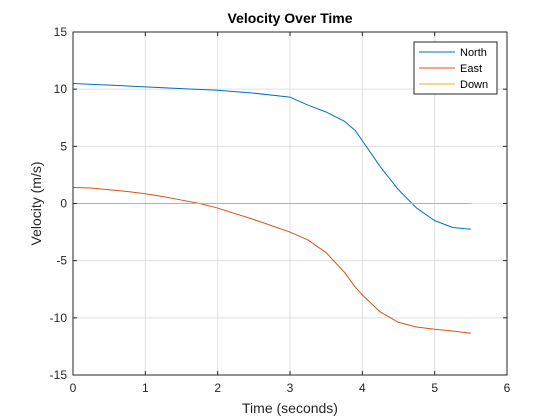  I want to click on legend-label-north: North, so click(473, 53).